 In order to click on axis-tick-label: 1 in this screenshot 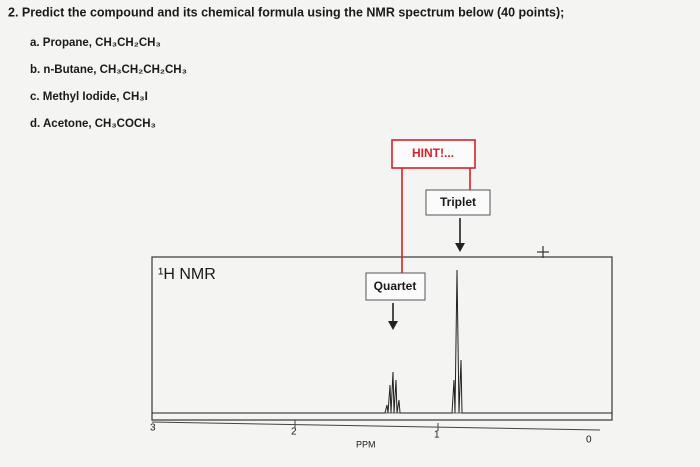, I will do `click(437, 435)`.